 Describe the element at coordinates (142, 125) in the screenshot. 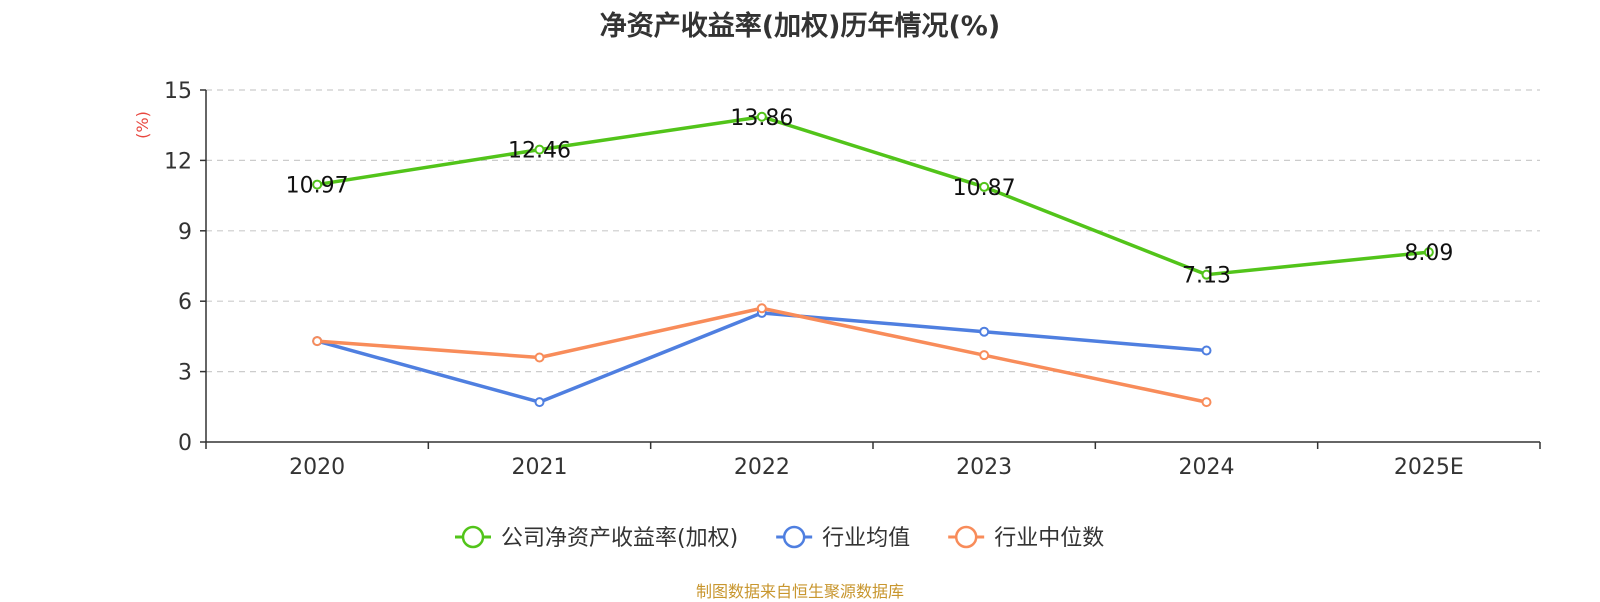

I see `y-axis-label: (%)` at that location.